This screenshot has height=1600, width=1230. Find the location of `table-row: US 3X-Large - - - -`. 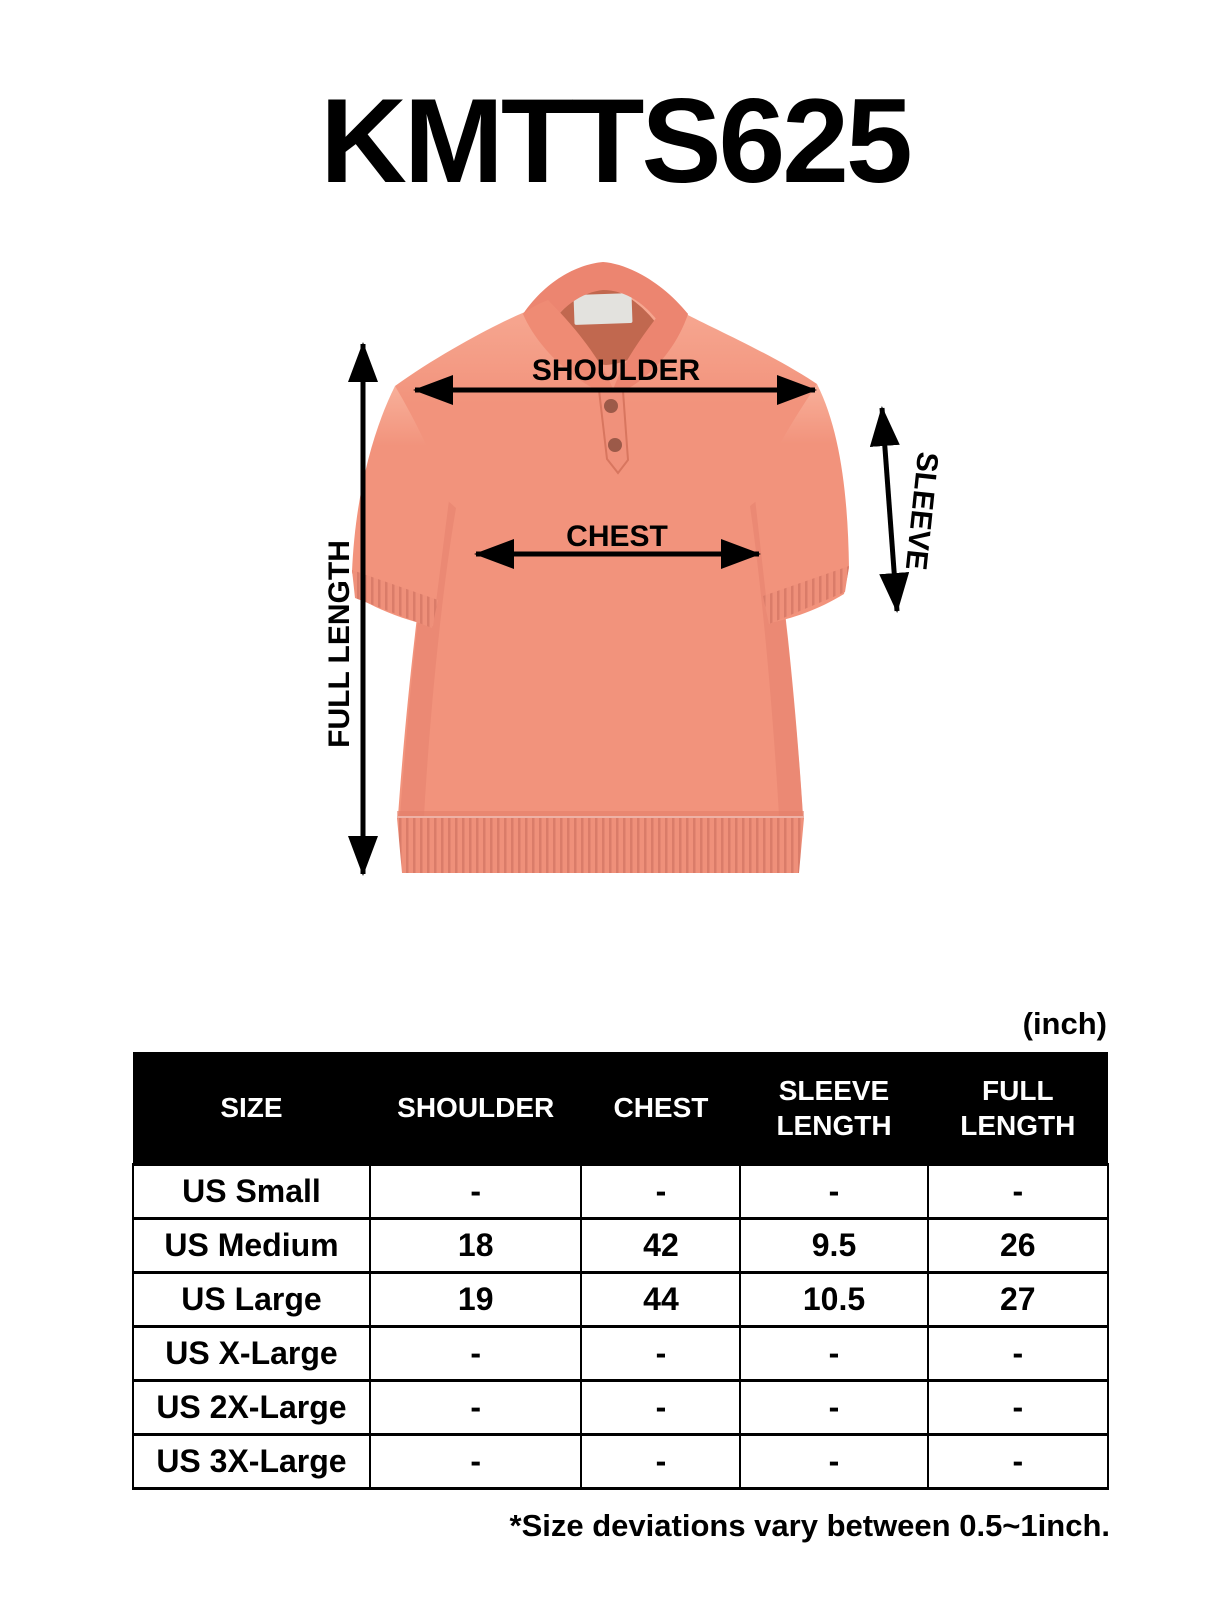

table-row: US 3X-Large - - - - is located at coordinates (621, 1461).